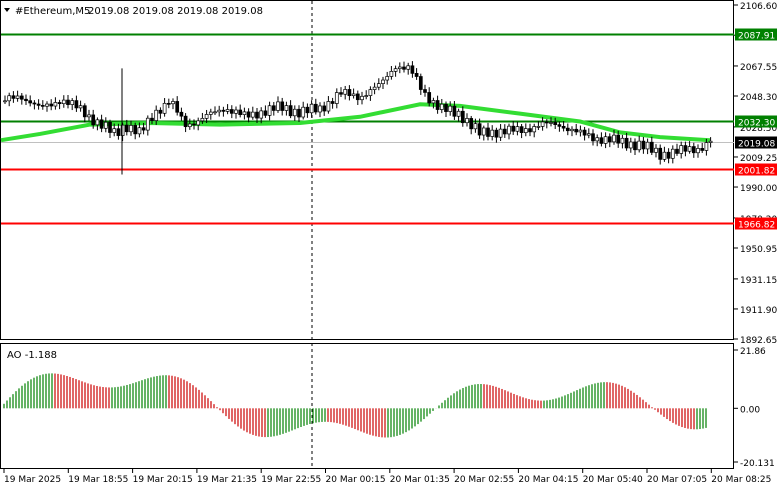 The width and height of the screenshot is (781, 493). Describe the element at coordinates (758, 159) in the screenshot. I see `price-tick-label: 2009.25` at that location.